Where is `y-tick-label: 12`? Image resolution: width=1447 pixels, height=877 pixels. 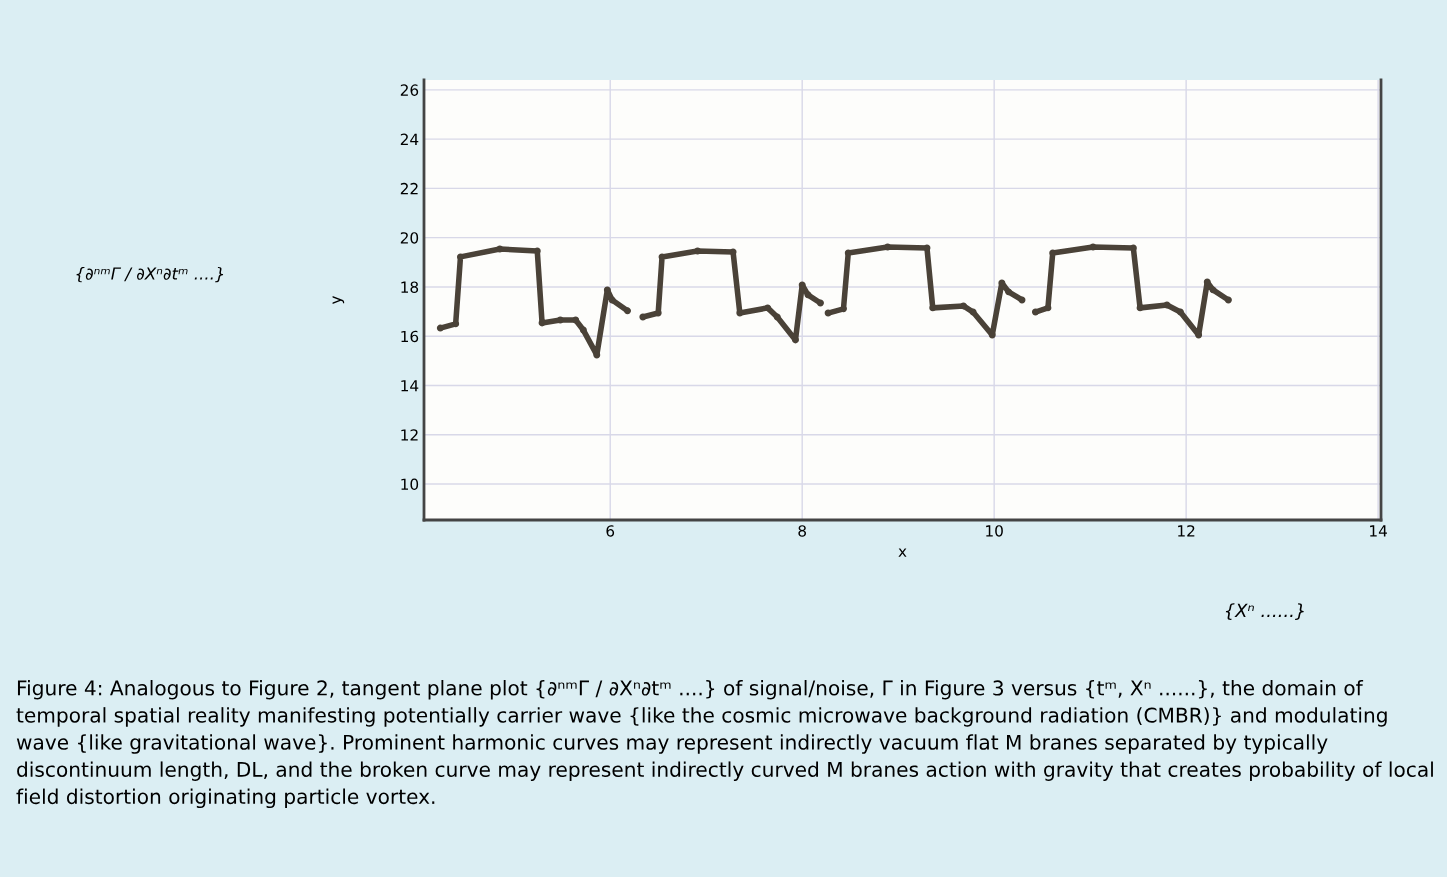 y-tick-label: 12 is located at coordinates (409, 435).